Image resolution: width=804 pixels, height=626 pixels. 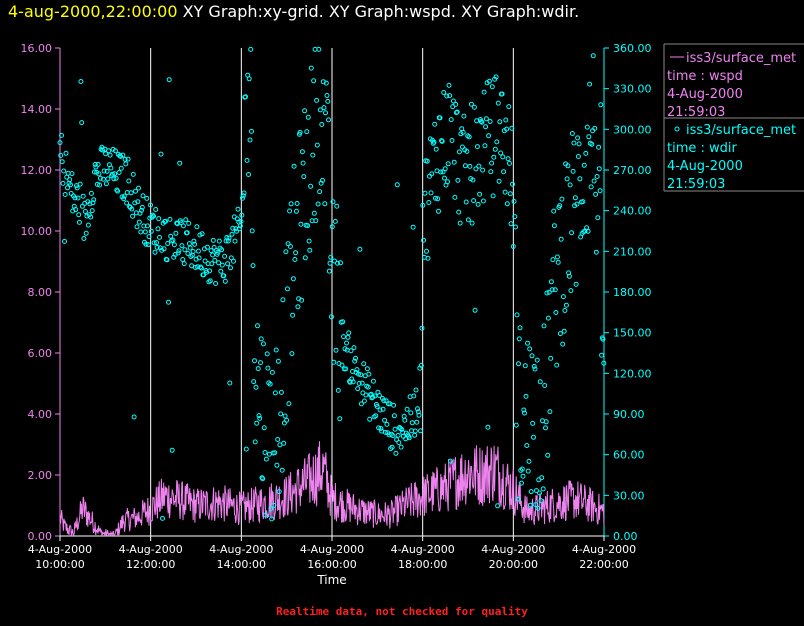 What do you see at coordinates (402, 611) in the screenshot?
I see `quality-note: Realtime data, not checked for quality` at bounding box center [402, 611].